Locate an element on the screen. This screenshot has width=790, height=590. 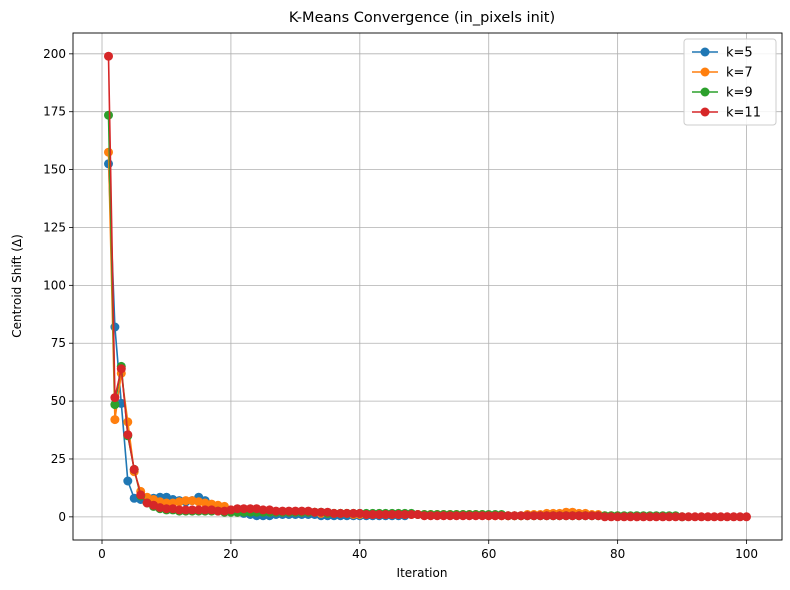
y-tick-label: 150 is located at coordinates (54, 170).